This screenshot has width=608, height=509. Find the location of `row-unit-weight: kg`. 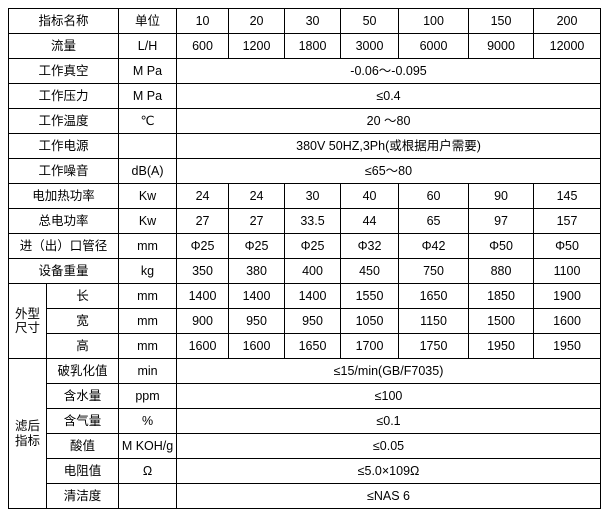

row-unit-weight: kg is located at coordinates (148, 271).